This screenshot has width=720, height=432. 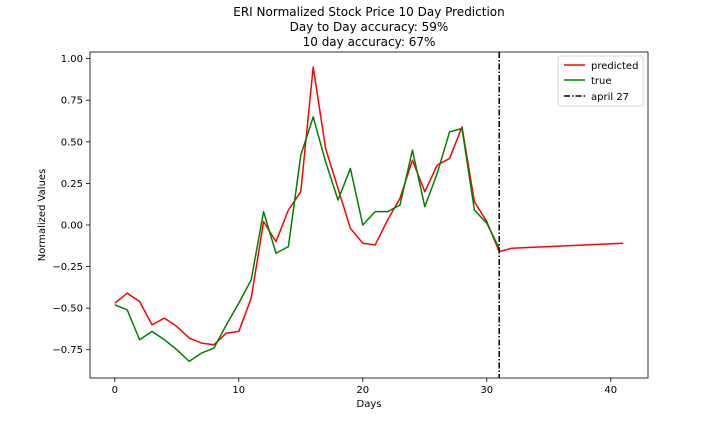 What do you see at coordinates (614, 66) in the screenshot?
I see `legend-predicted-label: predicted` at bounding box center [614, 66].